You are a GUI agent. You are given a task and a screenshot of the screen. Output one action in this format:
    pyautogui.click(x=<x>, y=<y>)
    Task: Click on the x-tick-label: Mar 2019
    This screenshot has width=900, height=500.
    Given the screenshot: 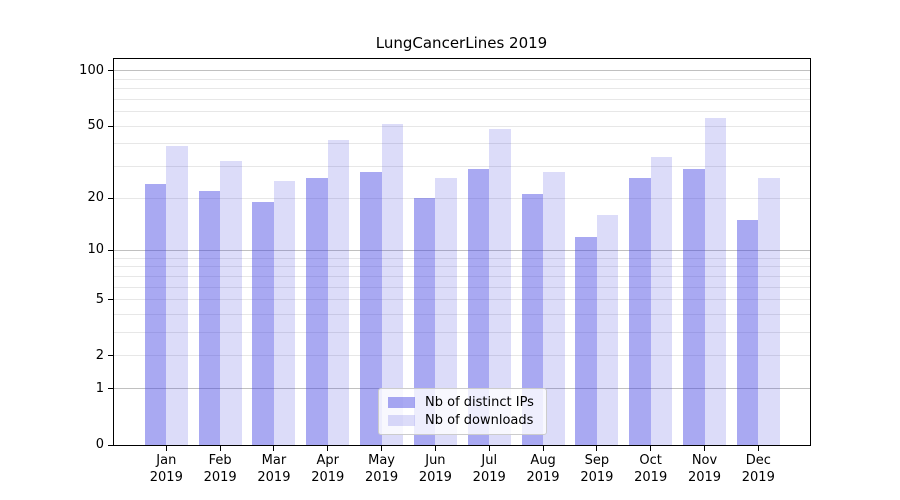 What is the action you would take?
    pyautogui.click(x=274, y=469)
    